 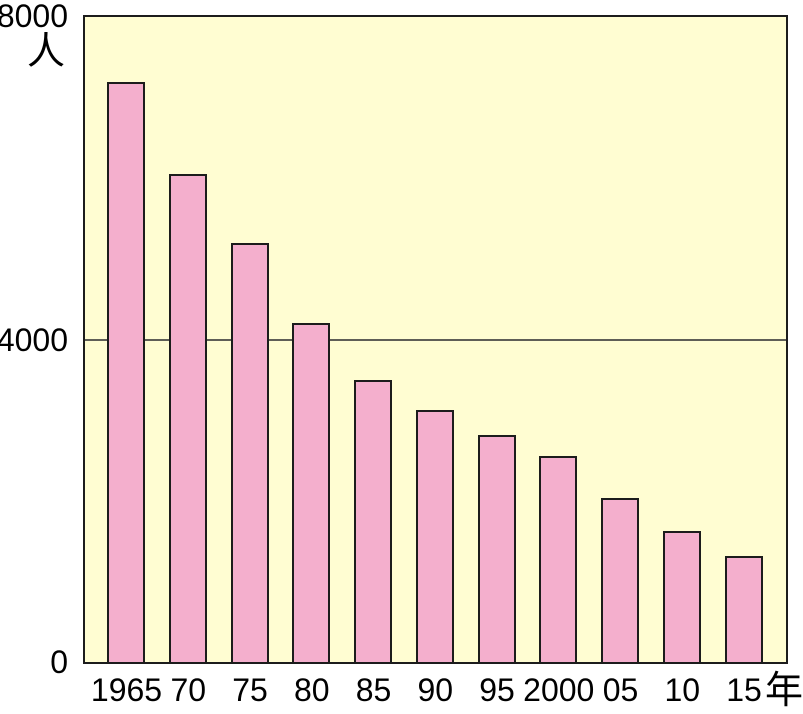 What do you see at coordinates (34, 340) in the screenshot?
I see `y-tick-4000: 4000` at bounding box center [34, 340].